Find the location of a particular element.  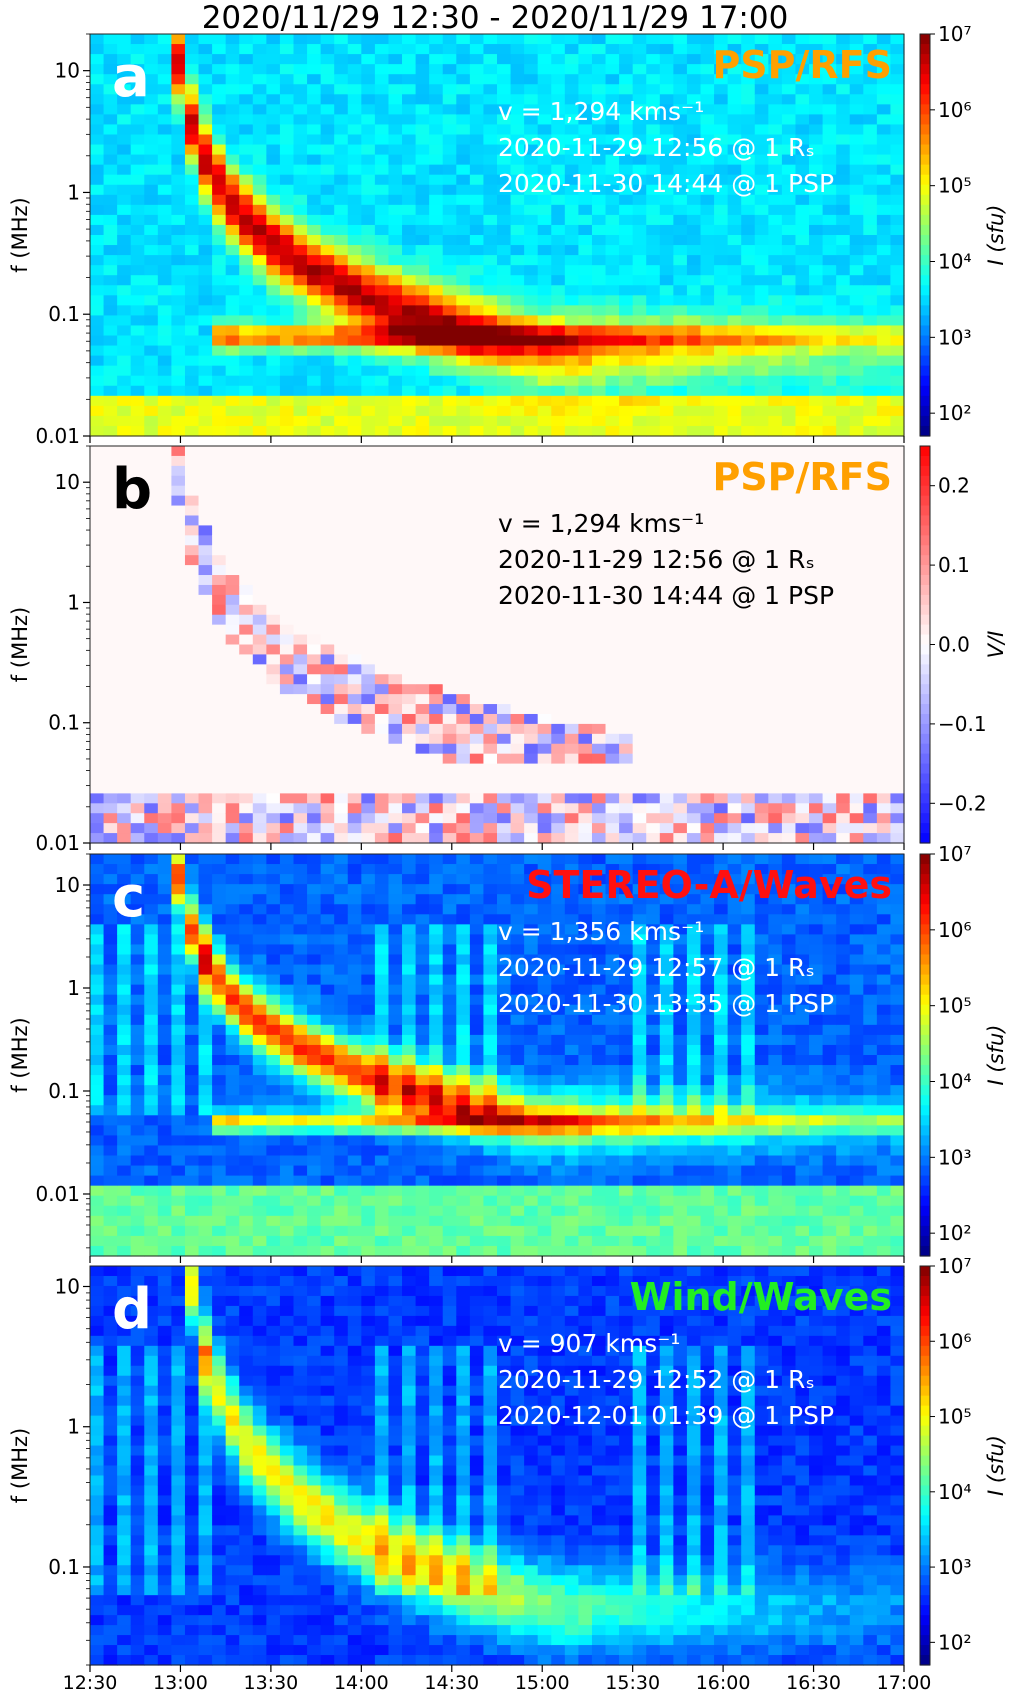

y-tick-label: 0.1 is located at coordinates (64, 723).